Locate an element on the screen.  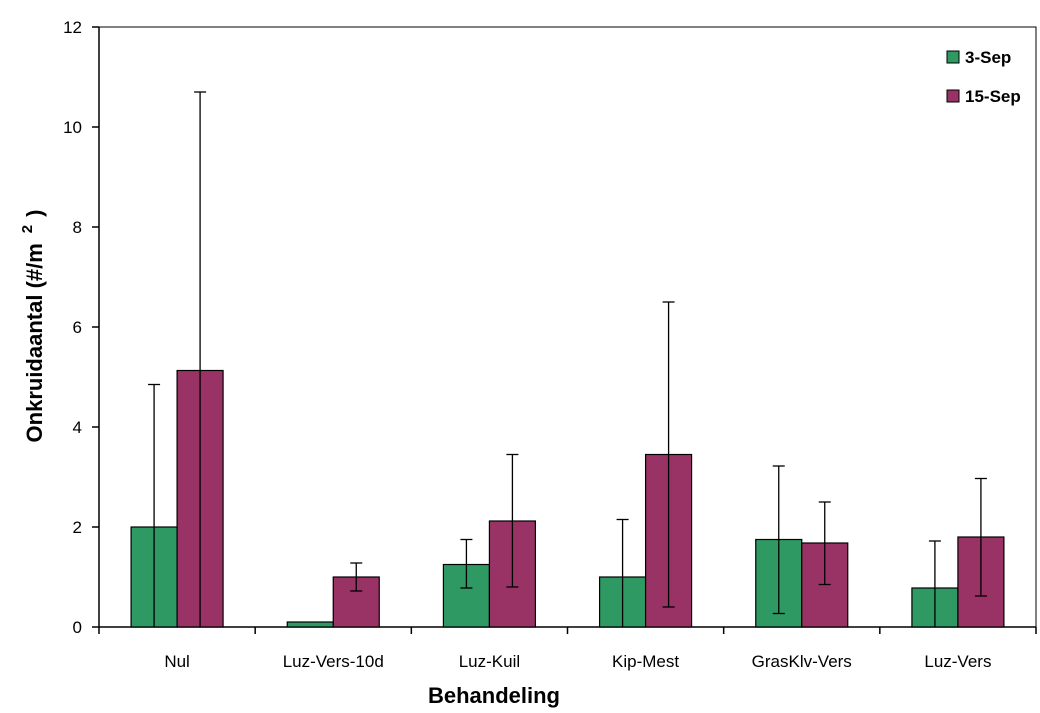
error-bar-3-sep-kip-mest is located at coordinates (622, 572).